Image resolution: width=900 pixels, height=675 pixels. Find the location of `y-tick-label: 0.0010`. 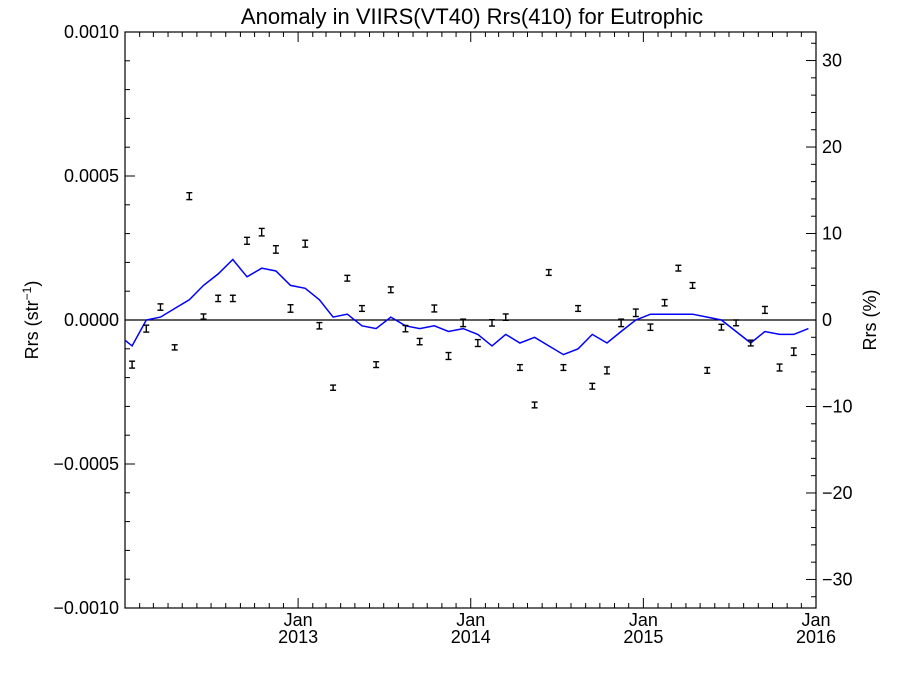

y-tick-label: 0.0010 is located at coordinates (91, 32).